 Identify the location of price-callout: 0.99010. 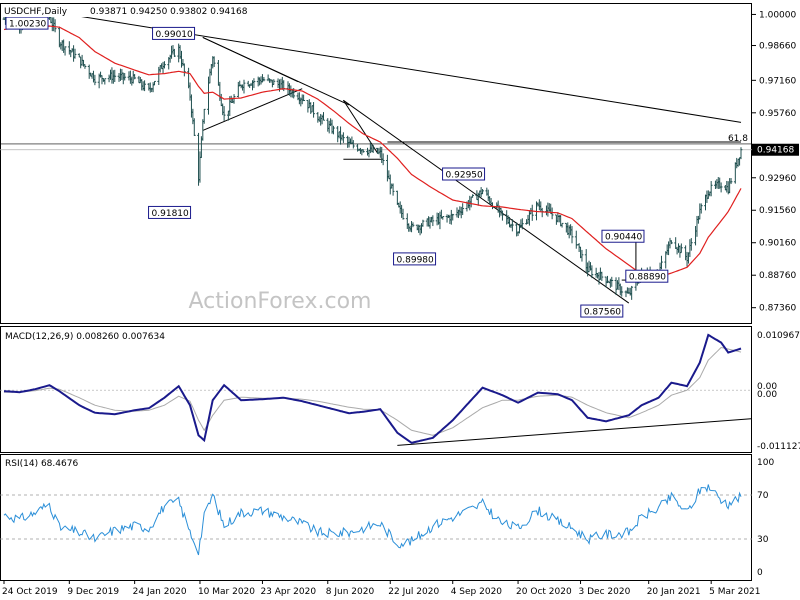
(174, 33).